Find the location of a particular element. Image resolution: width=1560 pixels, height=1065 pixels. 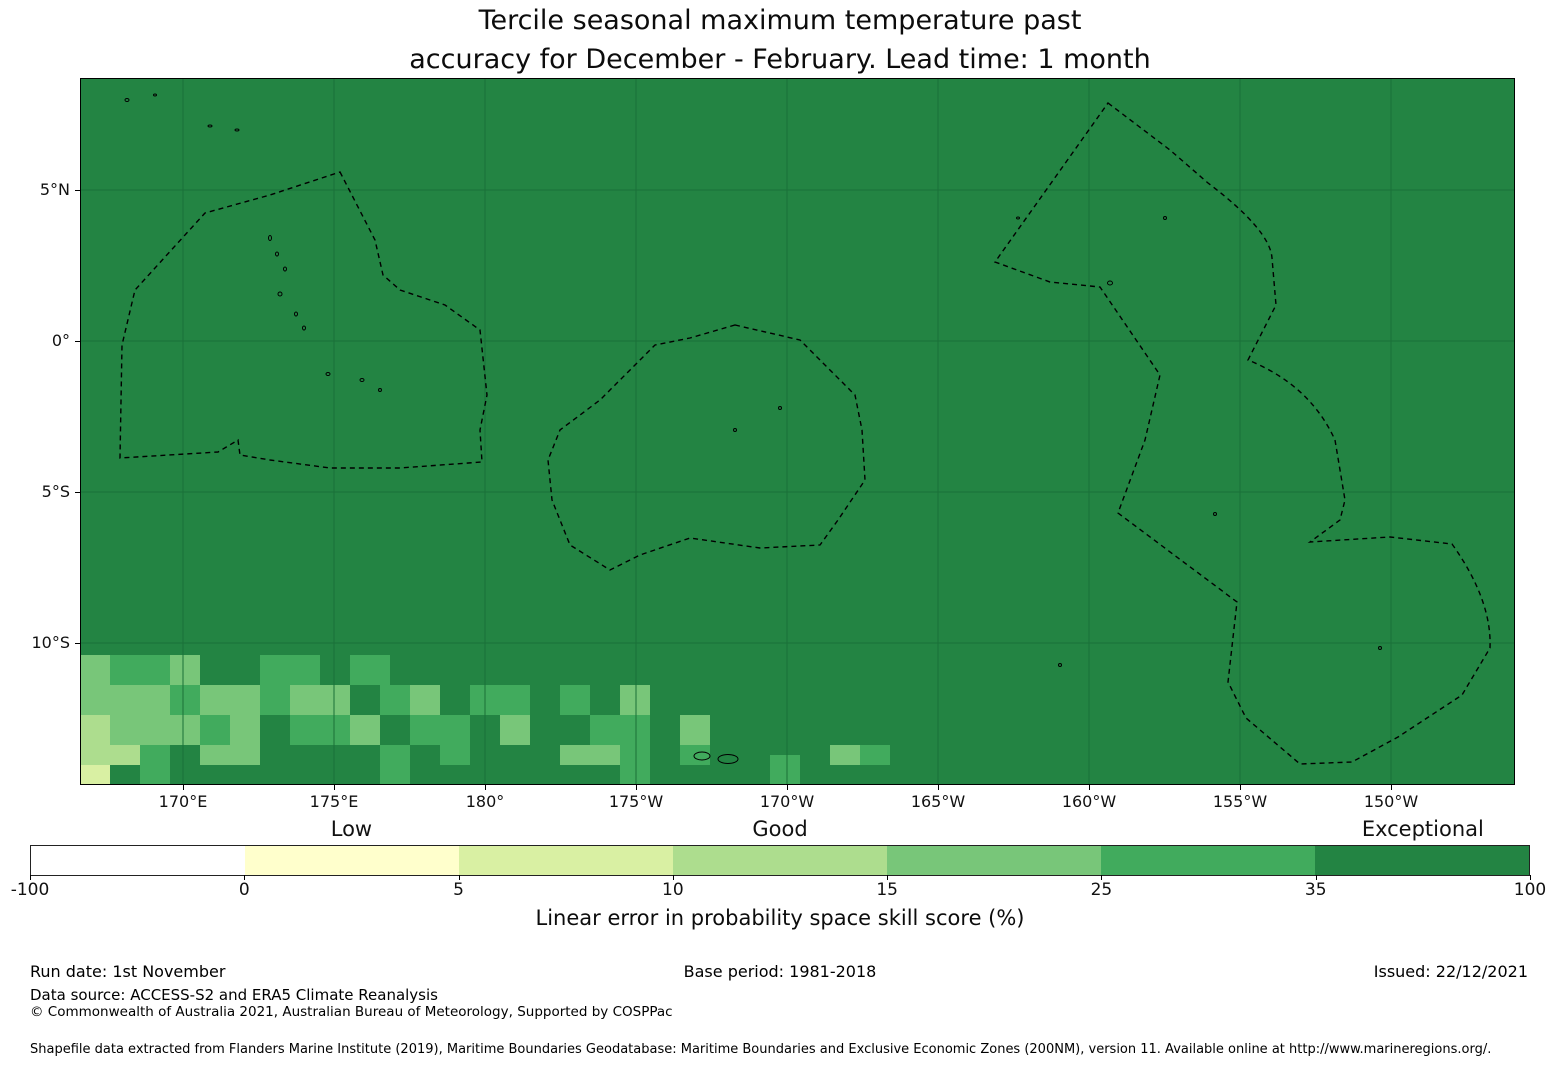

x-axis-tick-label: 155°W is located at coordinates (1240, 801).